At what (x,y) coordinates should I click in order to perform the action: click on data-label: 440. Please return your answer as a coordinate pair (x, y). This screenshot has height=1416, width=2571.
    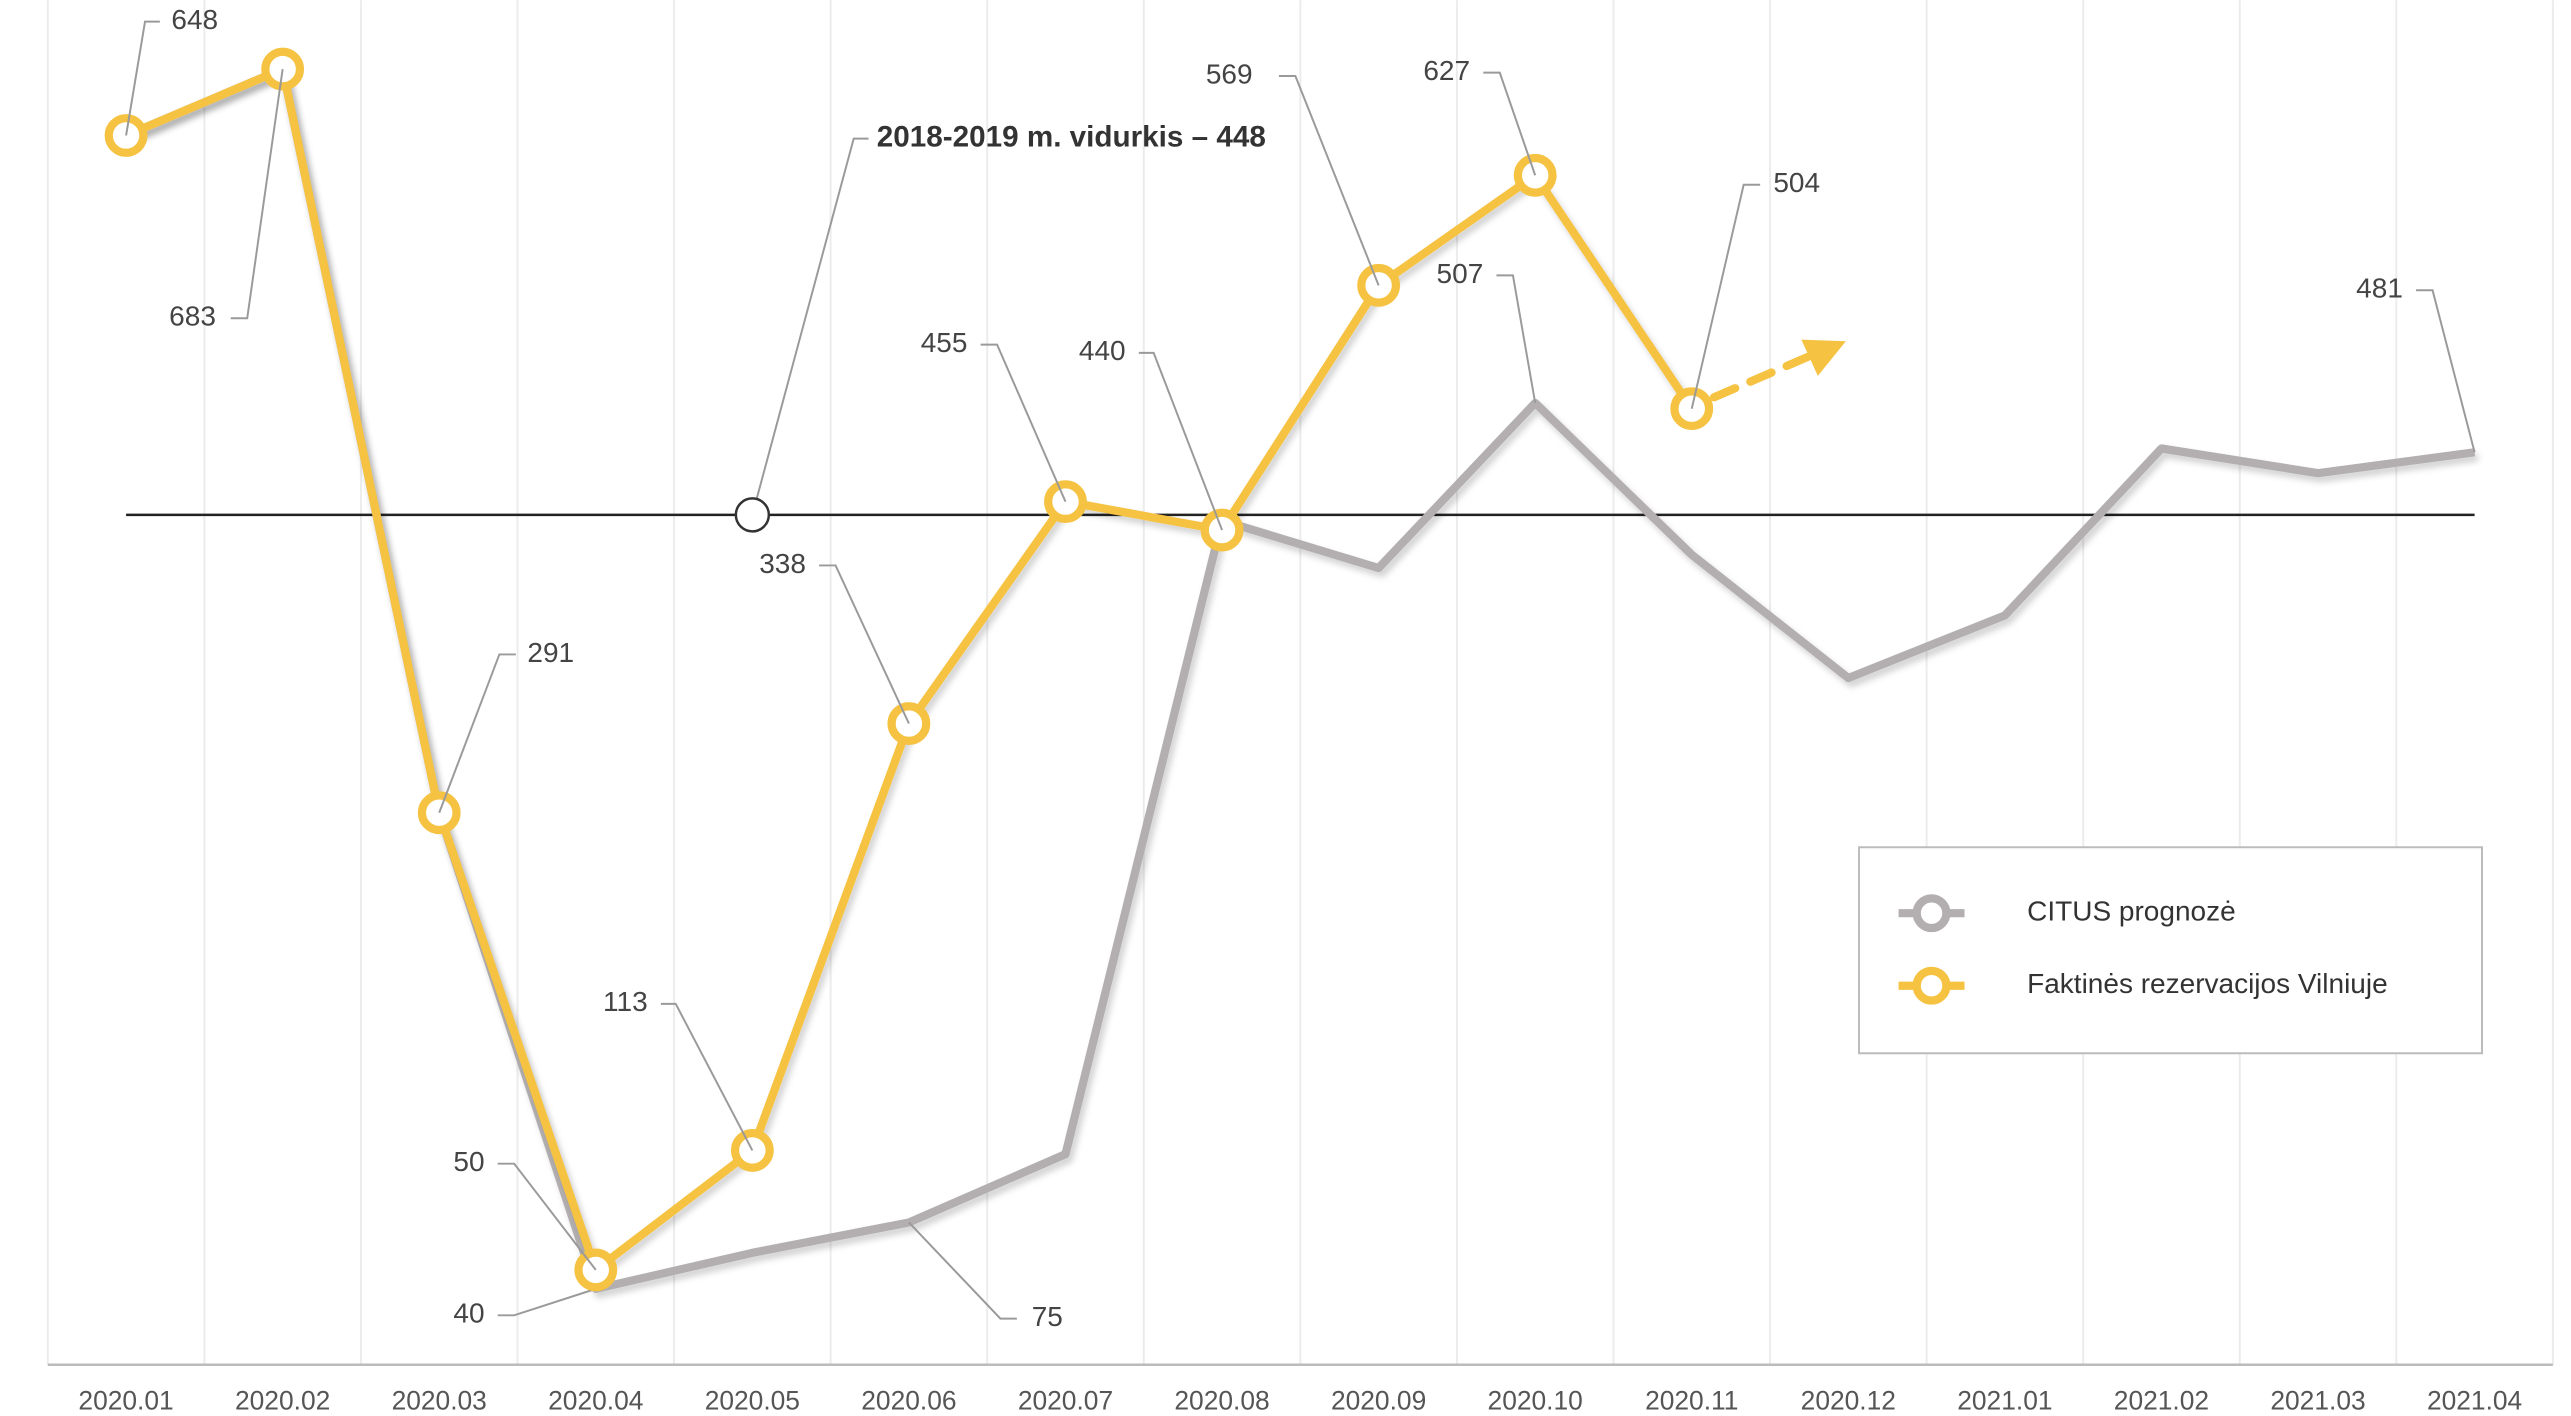
    Looking at the image, I should click on (1102, 350).